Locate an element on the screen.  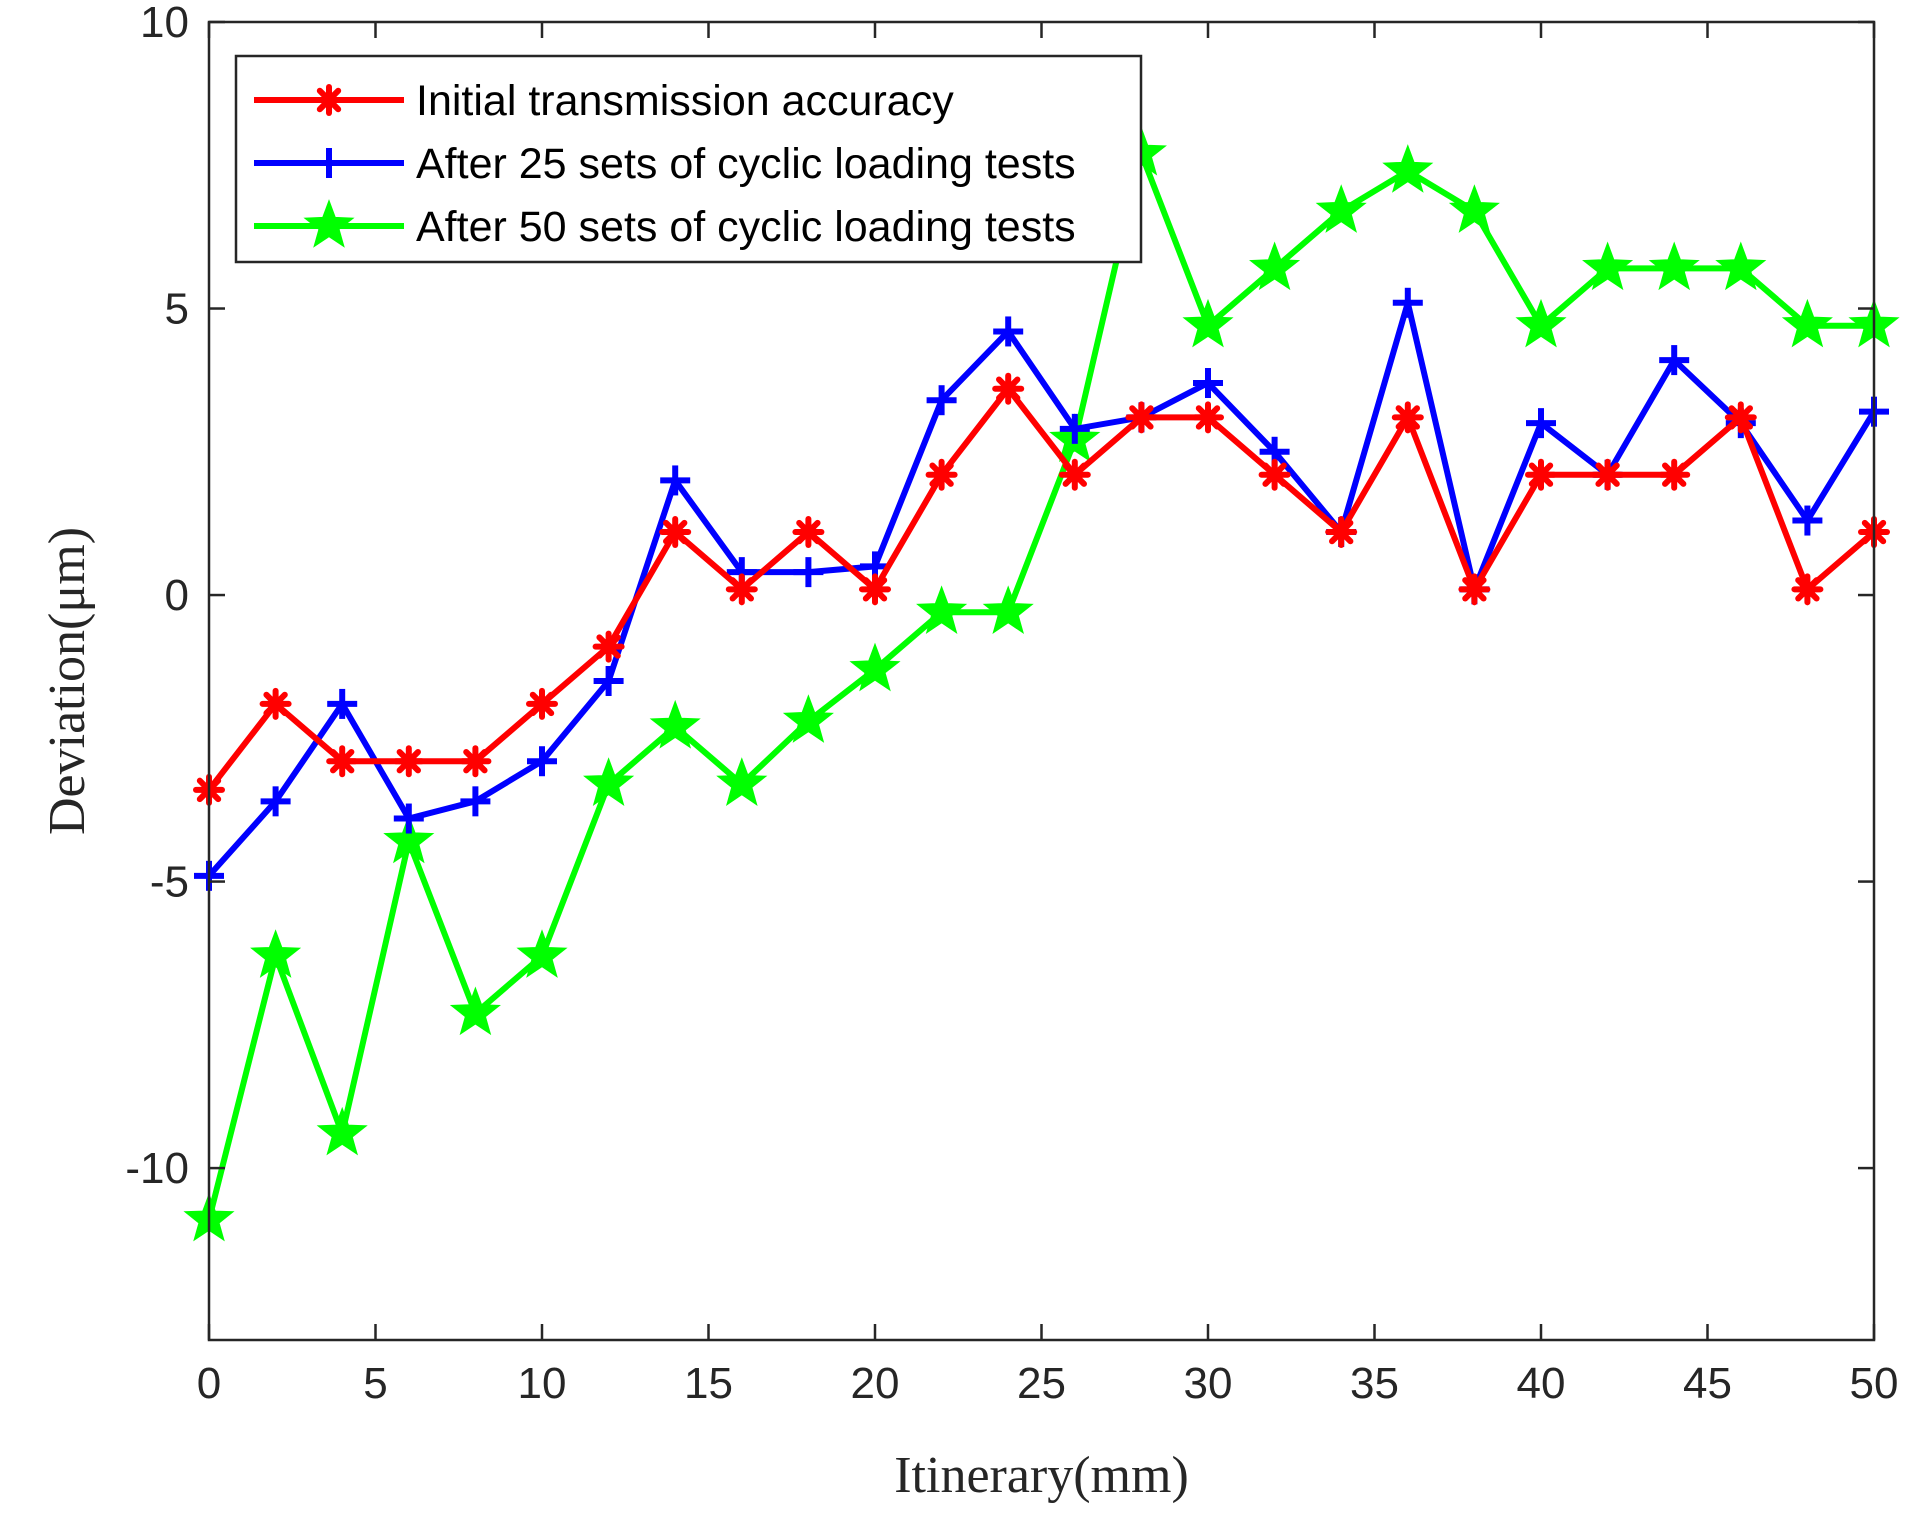
x-tick-label: 35 is located at coordinates (1374, 1383).